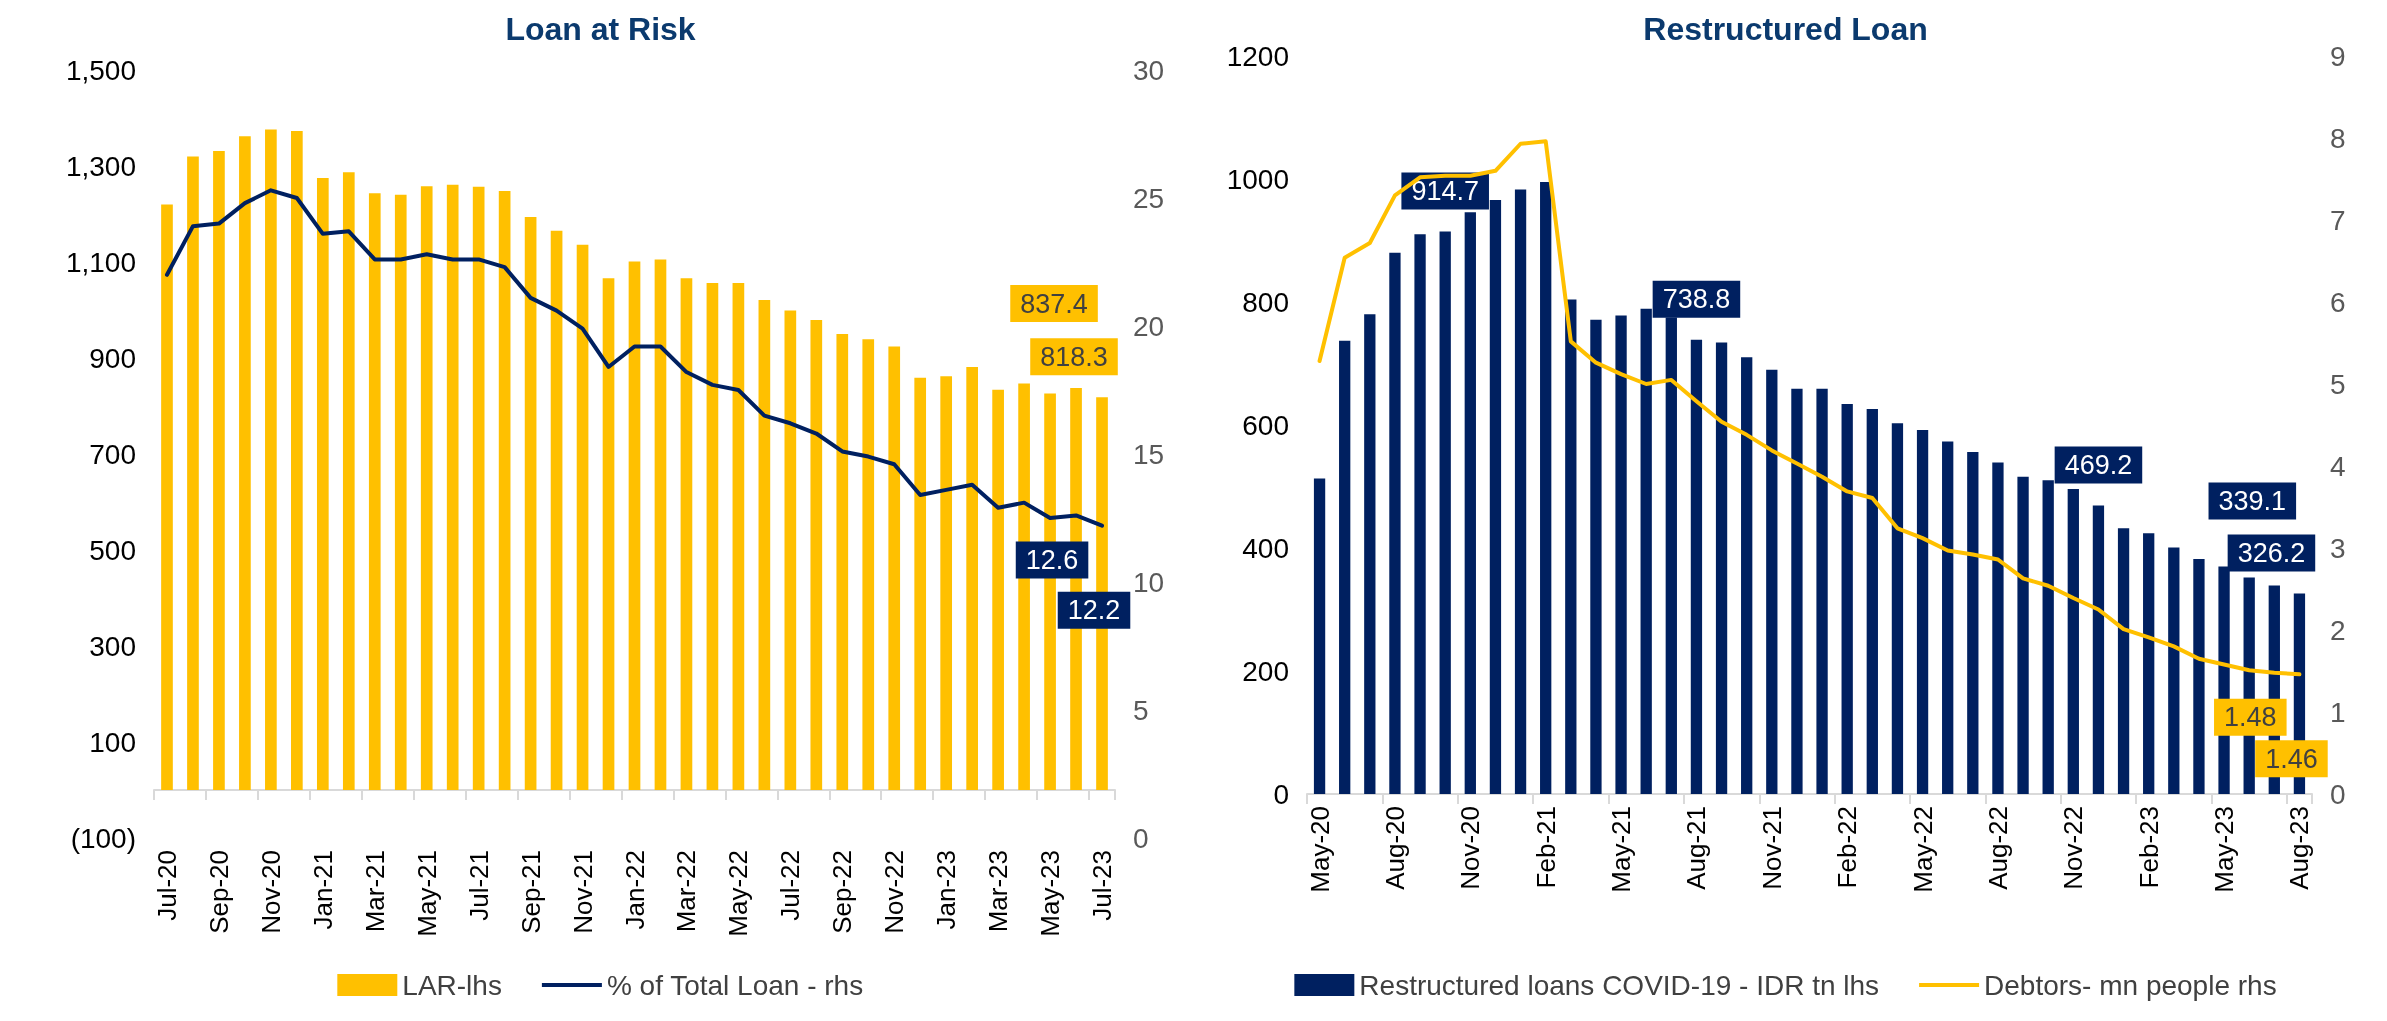 The width and height of the screenshot is (2387, 1021). I want to click on x-tick-label: May-20, so click(1319, 849).